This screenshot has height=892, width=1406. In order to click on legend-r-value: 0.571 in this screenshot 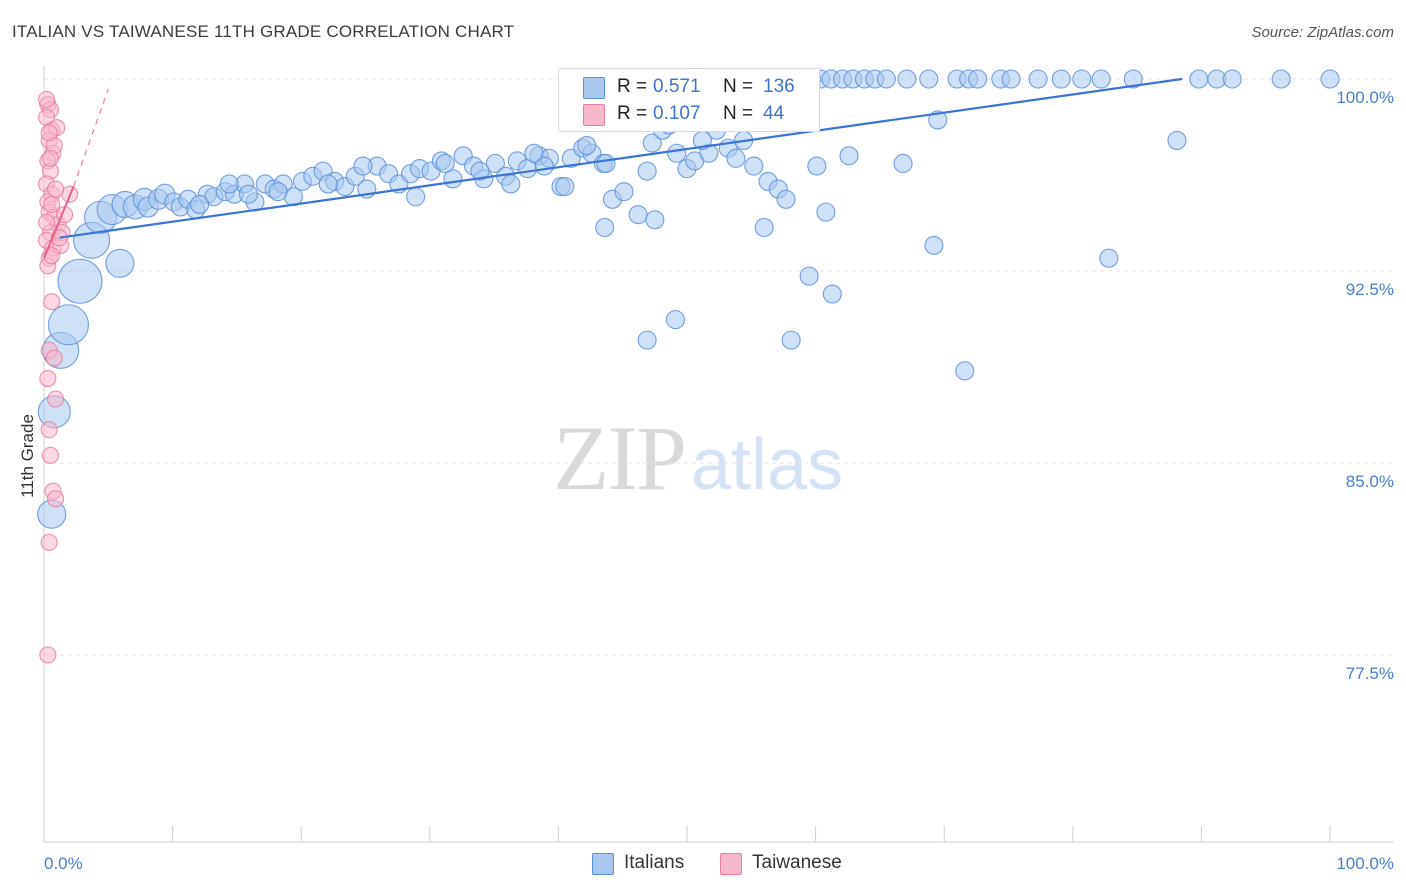, I will do `click(677, 86)`.